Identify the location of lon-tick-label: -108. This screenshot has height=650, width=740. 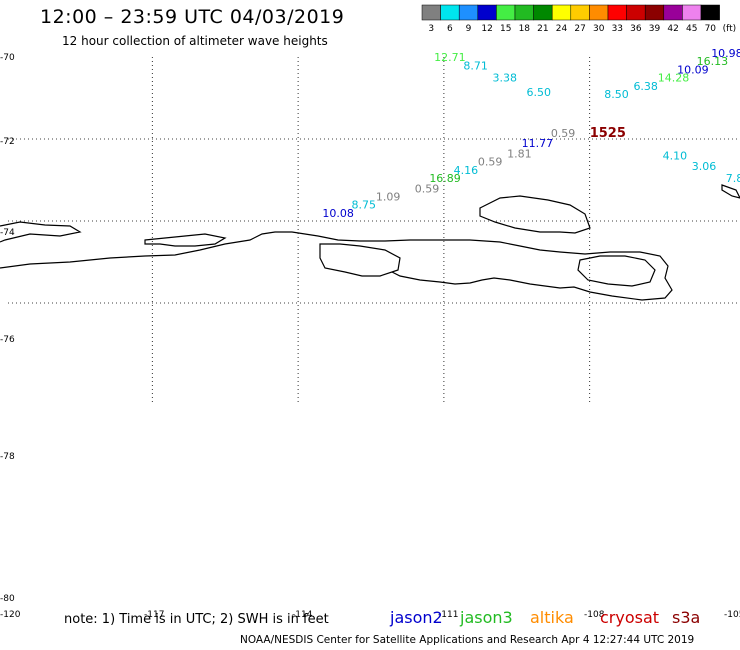
(594, 615).